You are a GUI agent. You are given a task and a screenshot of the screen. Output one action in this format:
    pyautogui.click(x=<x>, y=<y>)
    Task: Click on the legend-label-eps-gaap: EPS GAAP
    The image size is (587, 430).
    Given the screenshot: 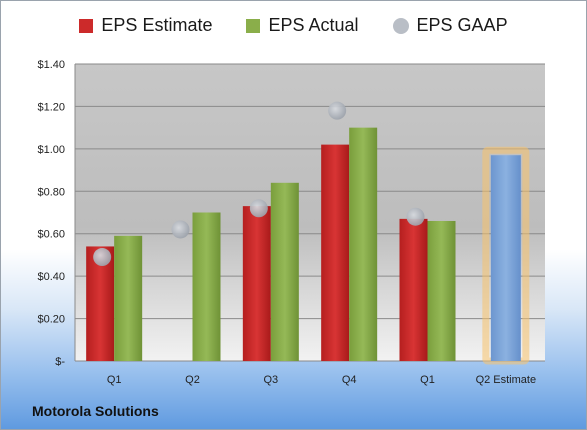 What is the action you would take?
    pyautogui.click(x=462, y=25)
    